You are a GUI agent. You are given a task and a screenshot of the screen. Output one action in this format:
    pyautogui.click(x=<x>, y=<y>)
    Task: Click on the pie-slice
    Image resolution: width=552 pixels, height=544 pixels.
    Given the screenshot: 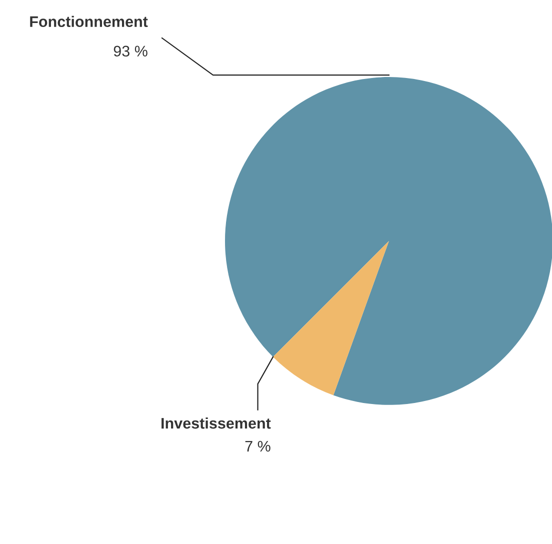 What is the action you would take?
    pyautogui.click(x=331, y=318)
    